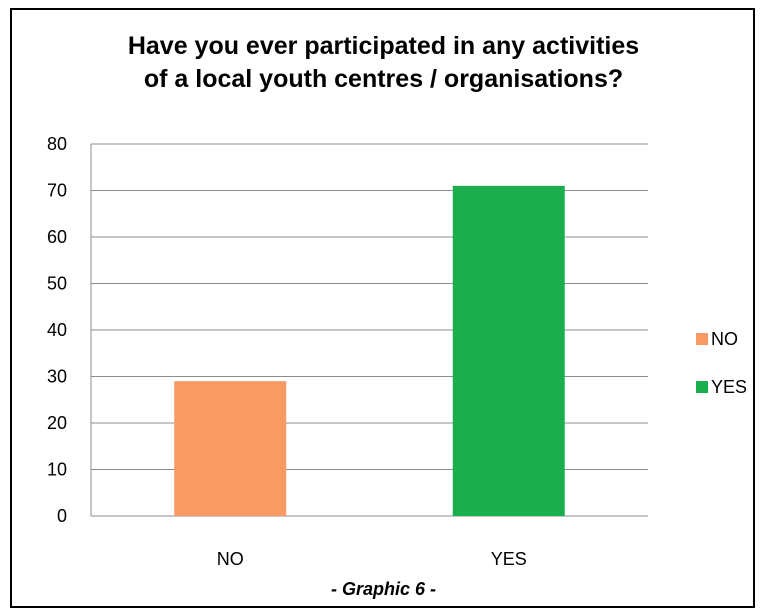 Image resolution: width=767 pixels, height=608 pixels. Describe the element at coordinates (724, 339) in the screenshot. I see `legend-label: NO` at that location.